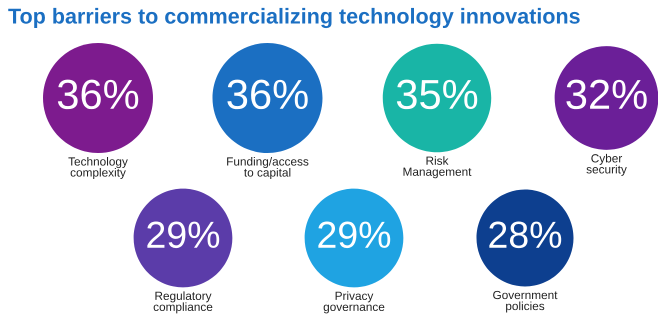 The width and height of the screenshot is (658, 328). Describe the element at coordinates (437, 95) in the screenshot. I see `data-label: 35%` at that location.